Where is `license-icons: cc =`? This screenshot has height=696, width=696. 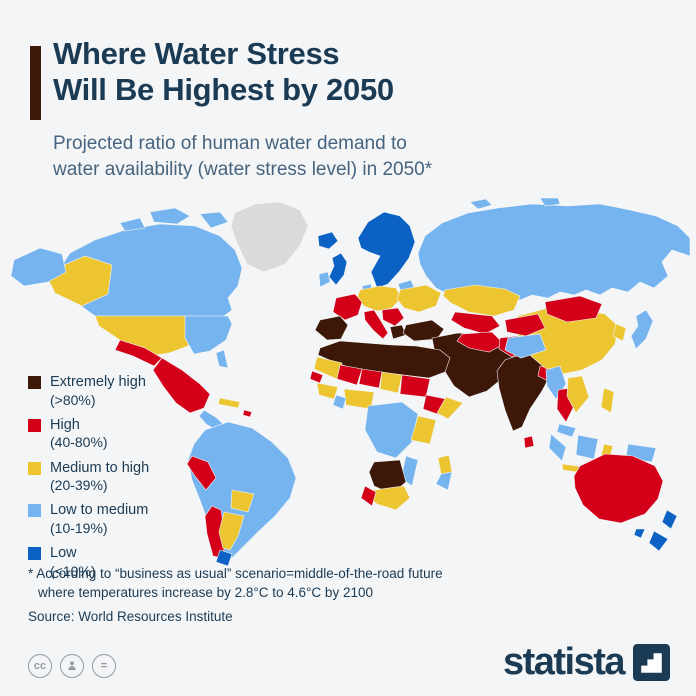
license-icons: cc = is located at coordinates (72, 666).